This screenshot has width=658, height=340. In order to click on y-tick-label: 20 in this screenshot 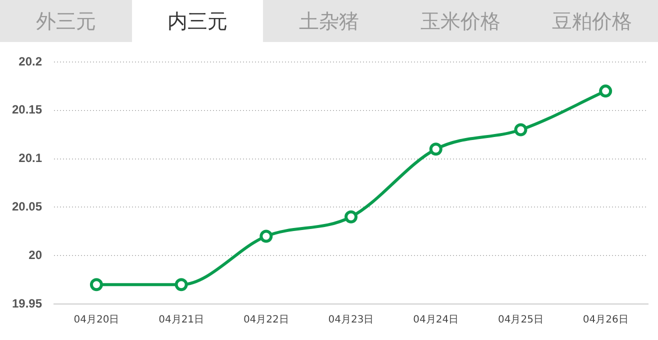, I will do `click(35, 255)`.